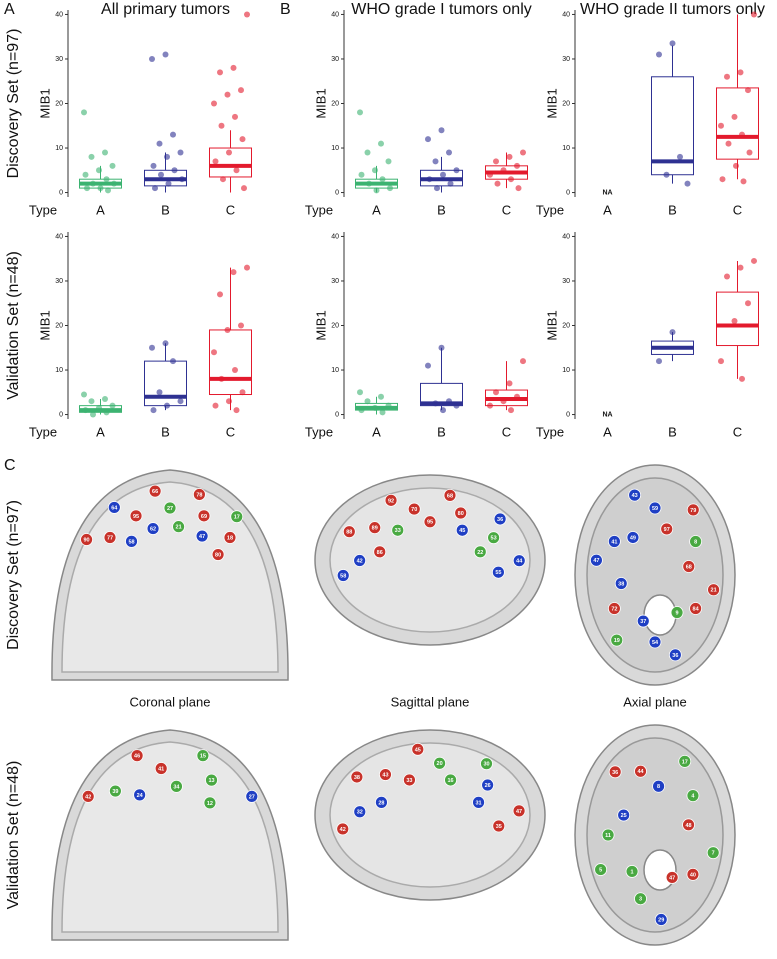  What do you see at coordinates (176, 786) in the screenshot?
I see `tumor-marker: 34` at bounding box center [176, 786].